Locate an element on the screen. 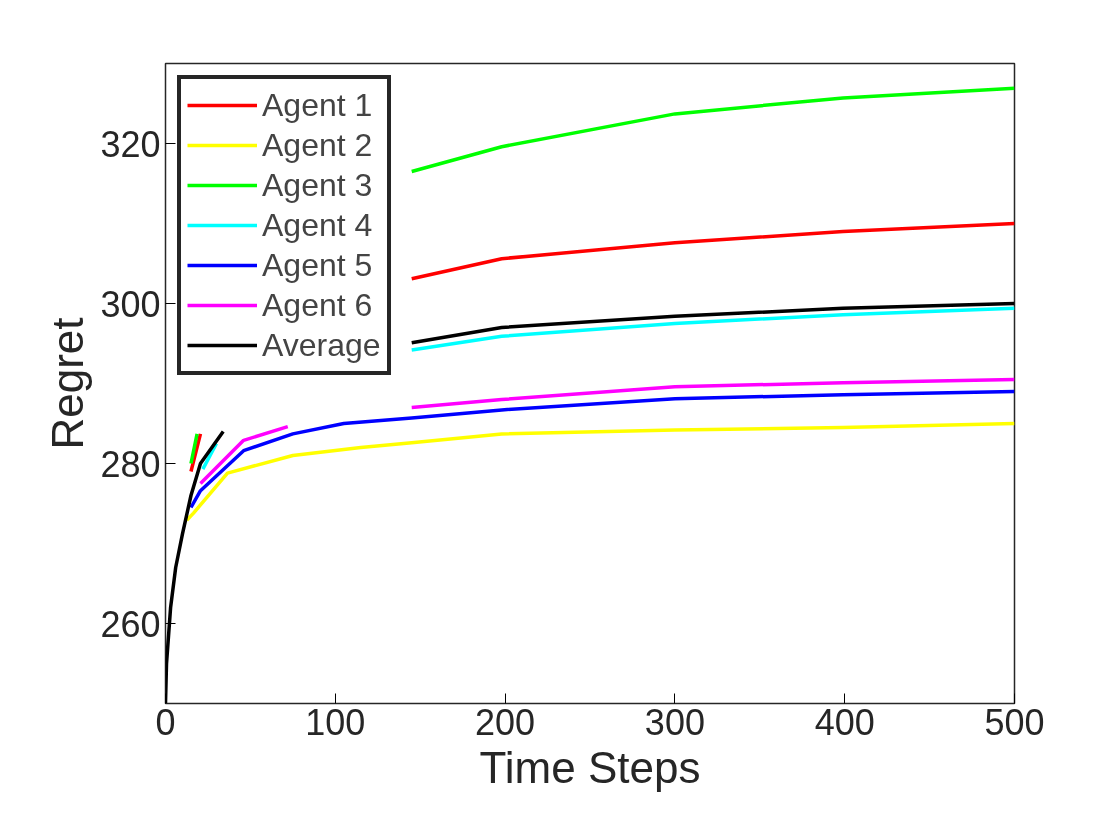  x-tick-label: 400 is located at coordinates (844, 722).